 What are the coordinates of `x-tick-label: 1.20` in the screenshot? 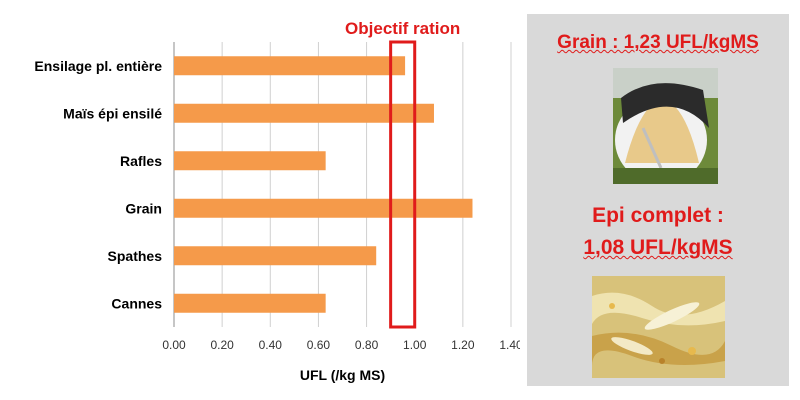 It's located at (463, 345).